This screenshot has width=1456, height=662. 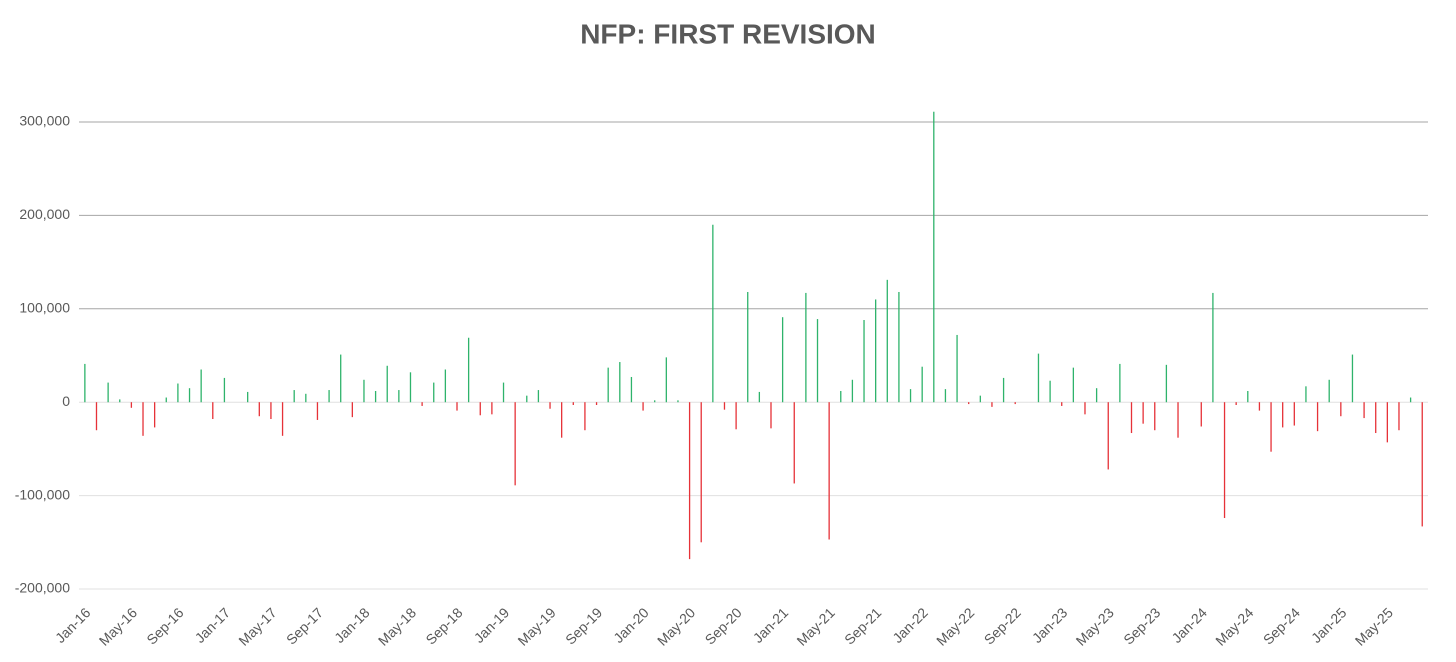 I want to click on chart-title: NFP: FIRST REVISION, so click(x=728, y=33).